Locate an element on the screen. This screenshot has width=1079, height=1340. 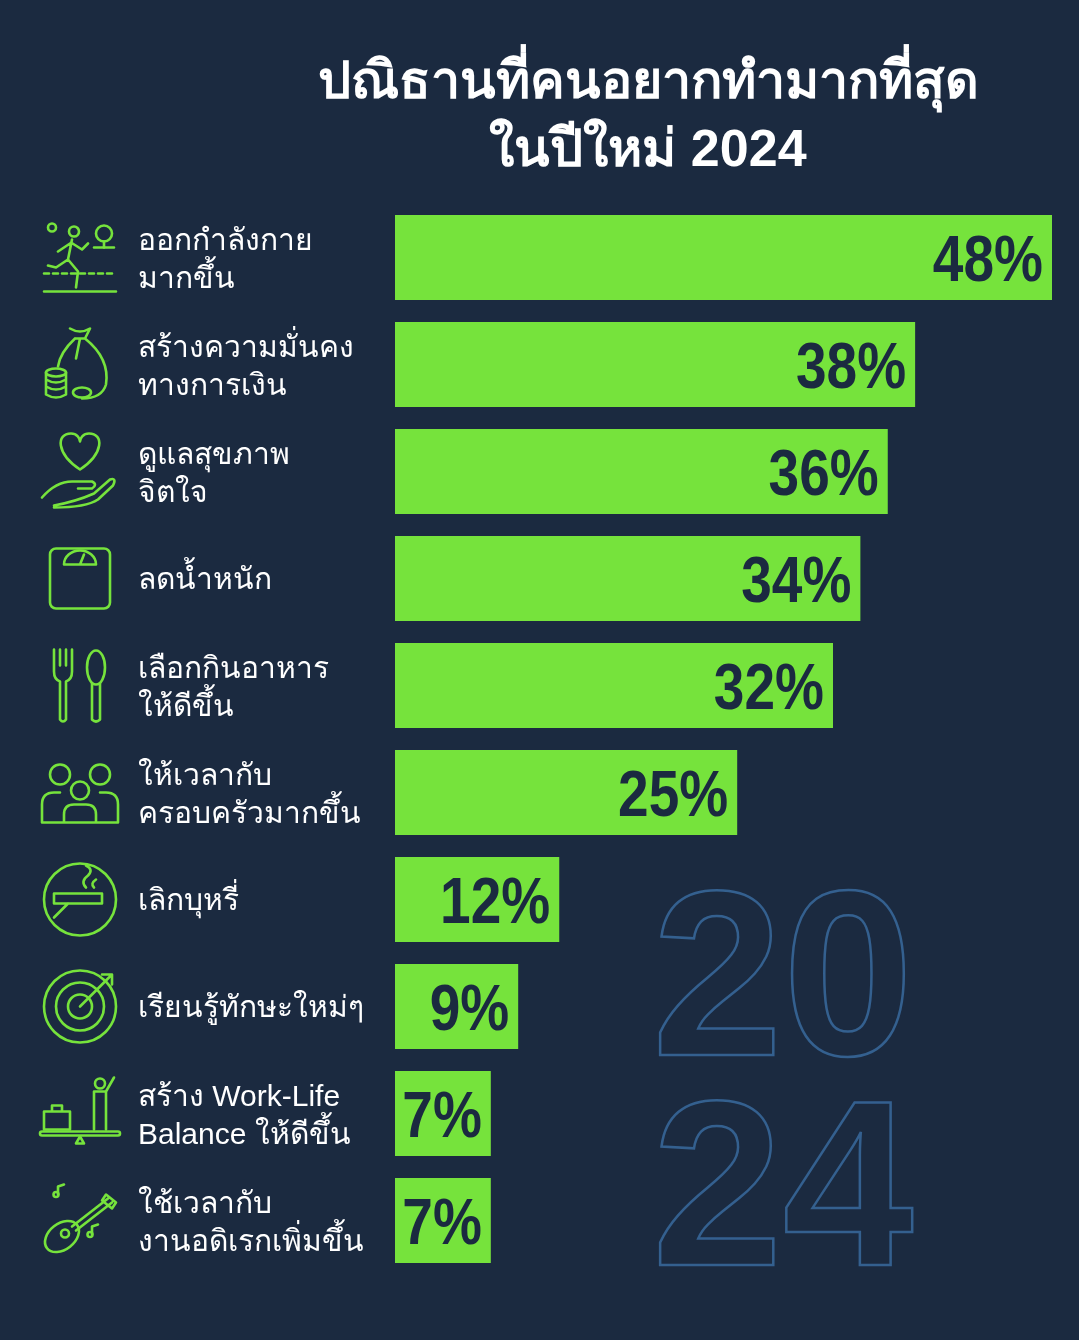
data-label: 12% is located at coordinates (495, 900).